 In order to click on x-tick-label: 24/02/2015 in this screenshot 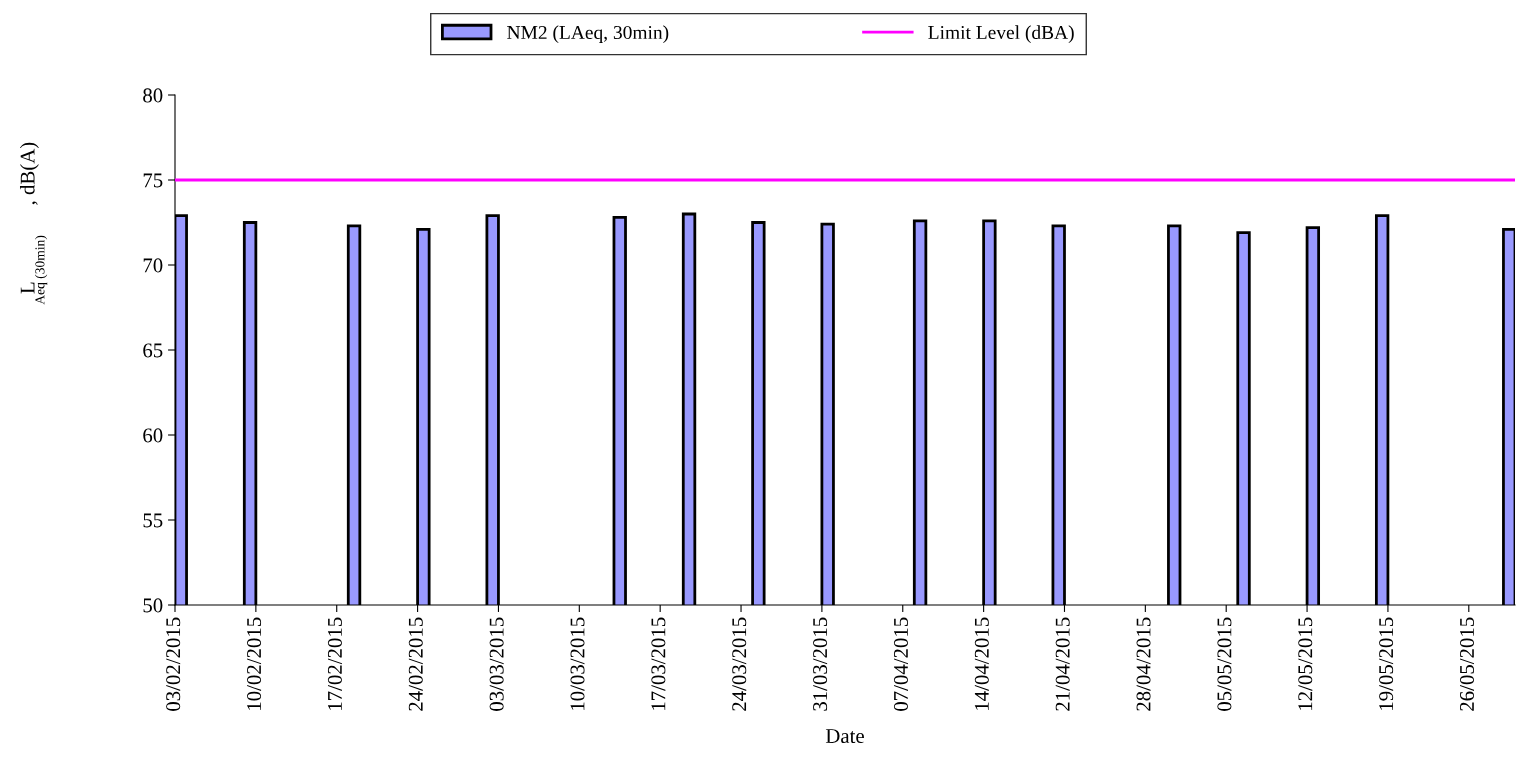, I will do `click(415, 664)`.